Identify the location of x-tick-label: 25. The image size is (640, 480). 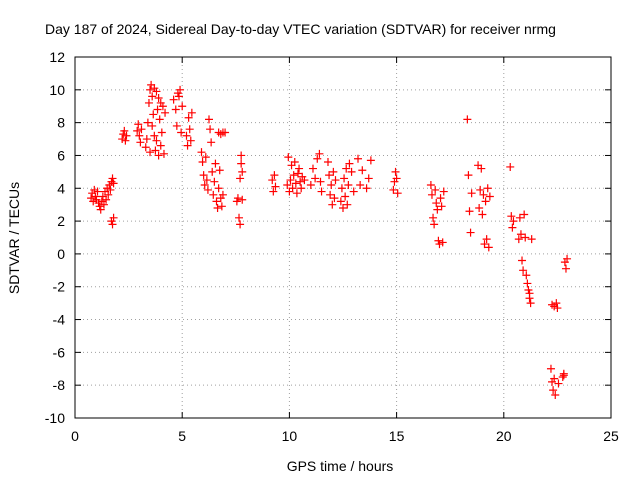
(611, 436).